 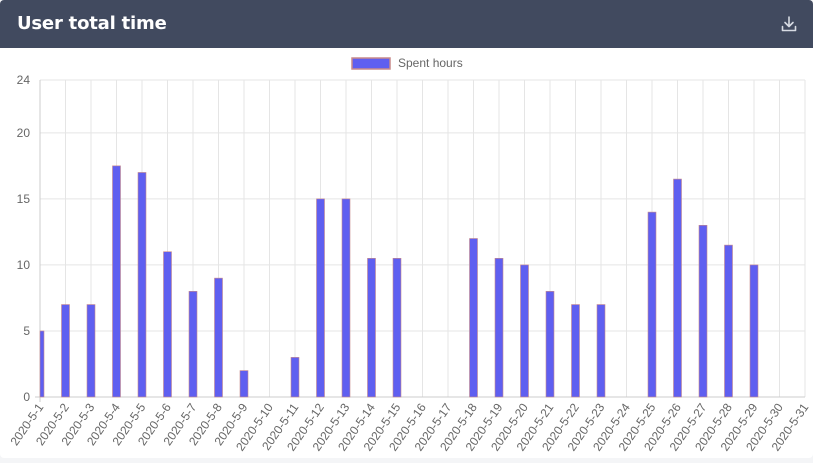 I want to click on y-tick-label: 0, so click(x=26, y=397).